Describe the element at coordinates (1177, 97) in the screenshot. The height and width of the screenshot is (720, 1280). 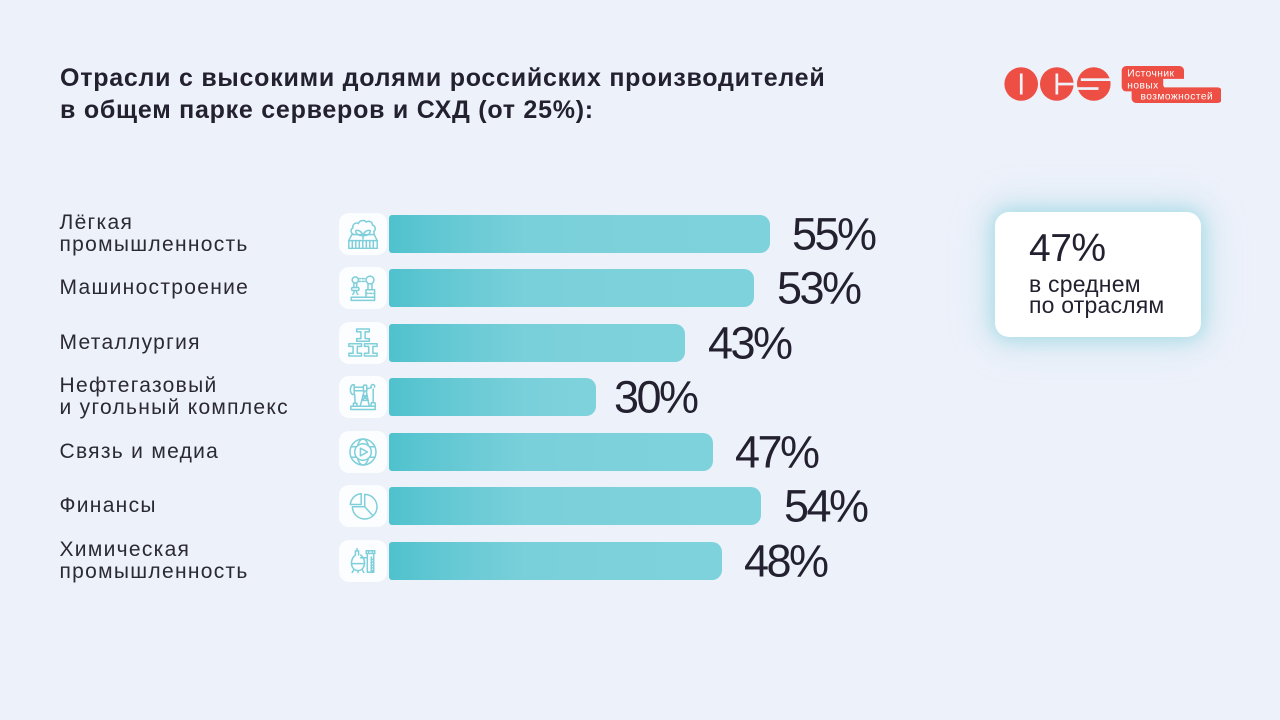
I see `svg-text: возможностей` at that location.